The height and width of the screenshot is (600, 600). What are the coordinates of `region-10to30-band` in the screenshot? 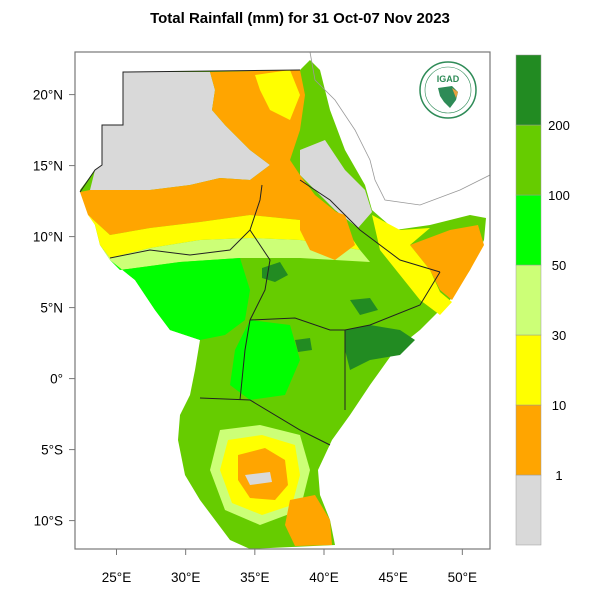 It's located at (224, 236).